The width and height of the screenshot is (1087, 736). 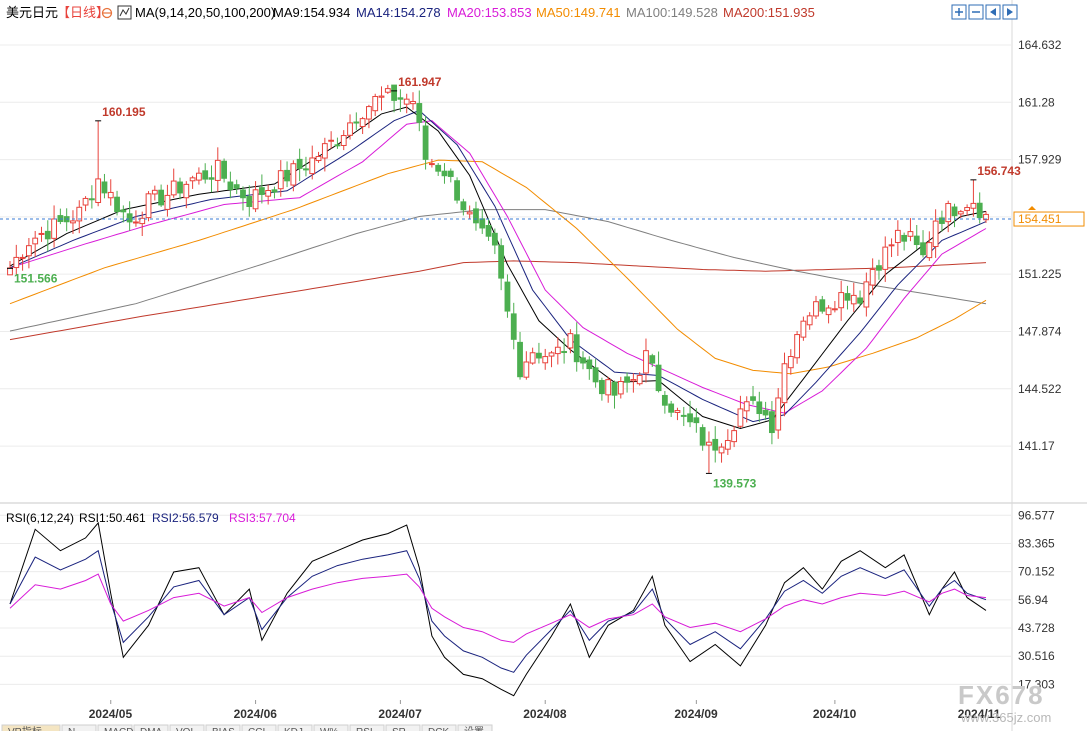 I want to click on price-tick-label: 147.874, so click(x=1040, y=331).